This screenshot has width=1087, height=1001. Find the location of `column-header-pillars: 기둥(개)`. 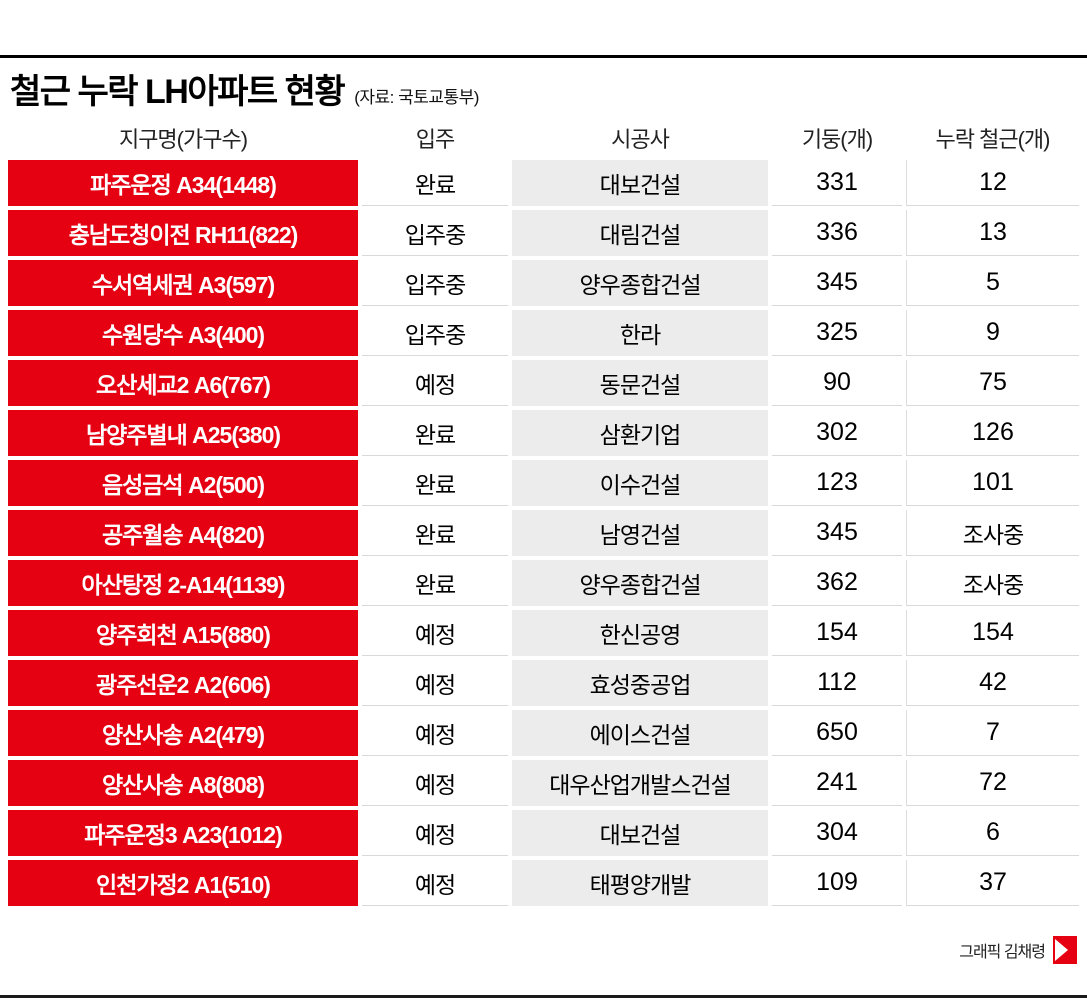

column-header-pillars: 기둥(개) is located at coordinates (837, 139).